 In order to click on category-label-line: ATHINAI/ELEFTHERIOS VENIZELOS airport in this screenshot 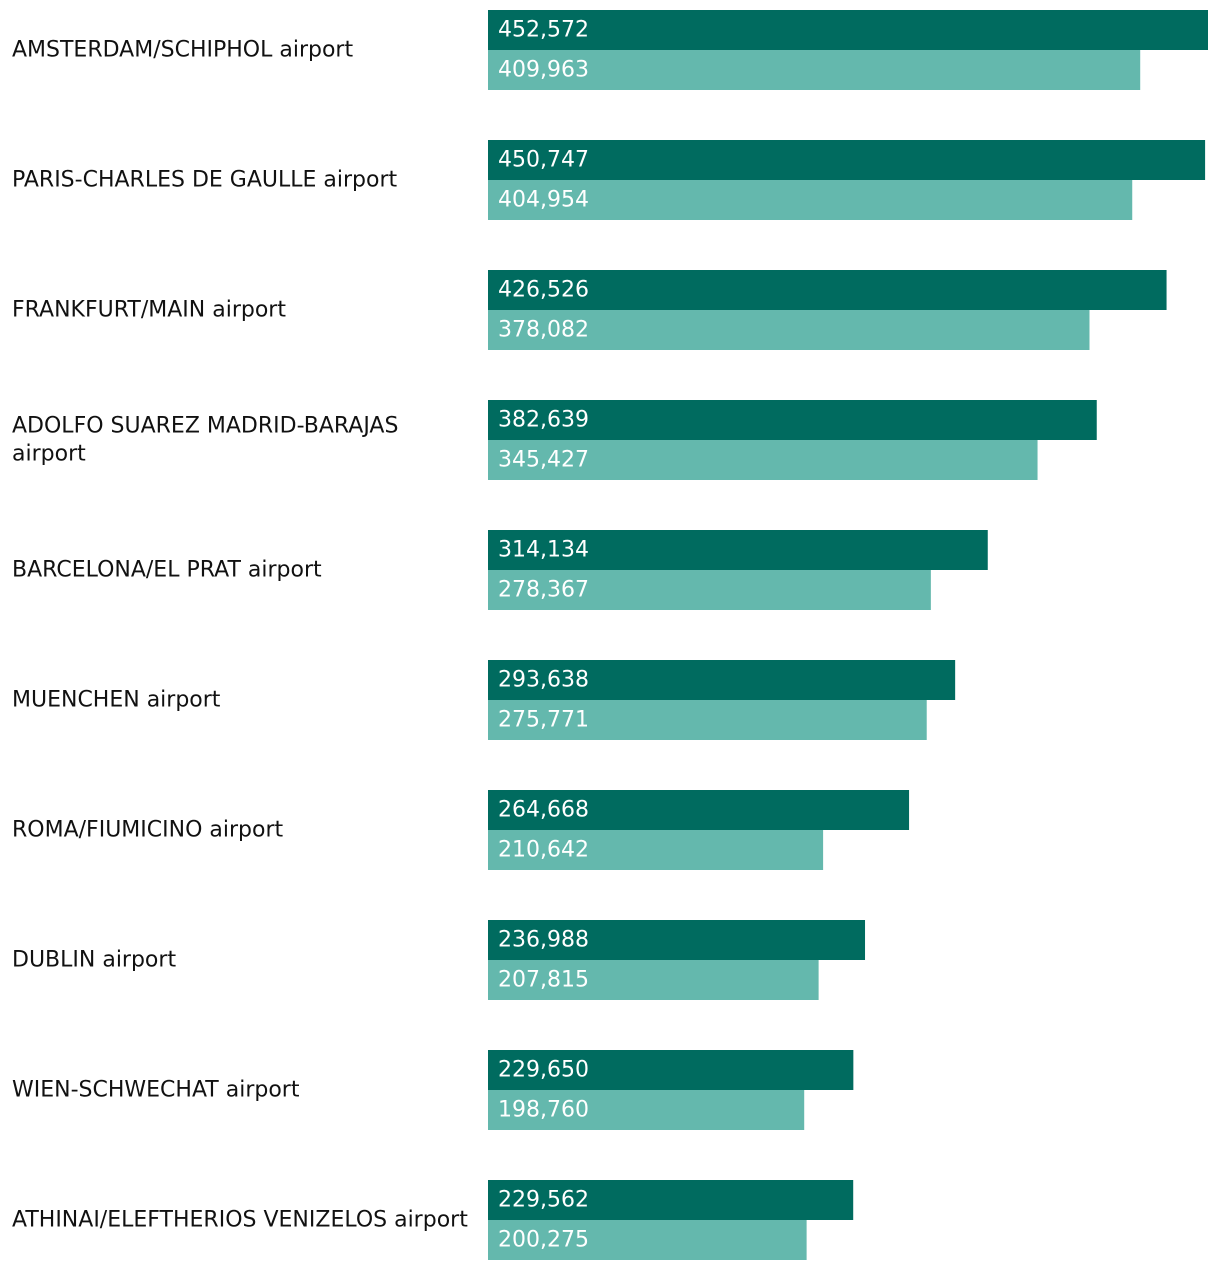, I will do `click(240, 1220)`.